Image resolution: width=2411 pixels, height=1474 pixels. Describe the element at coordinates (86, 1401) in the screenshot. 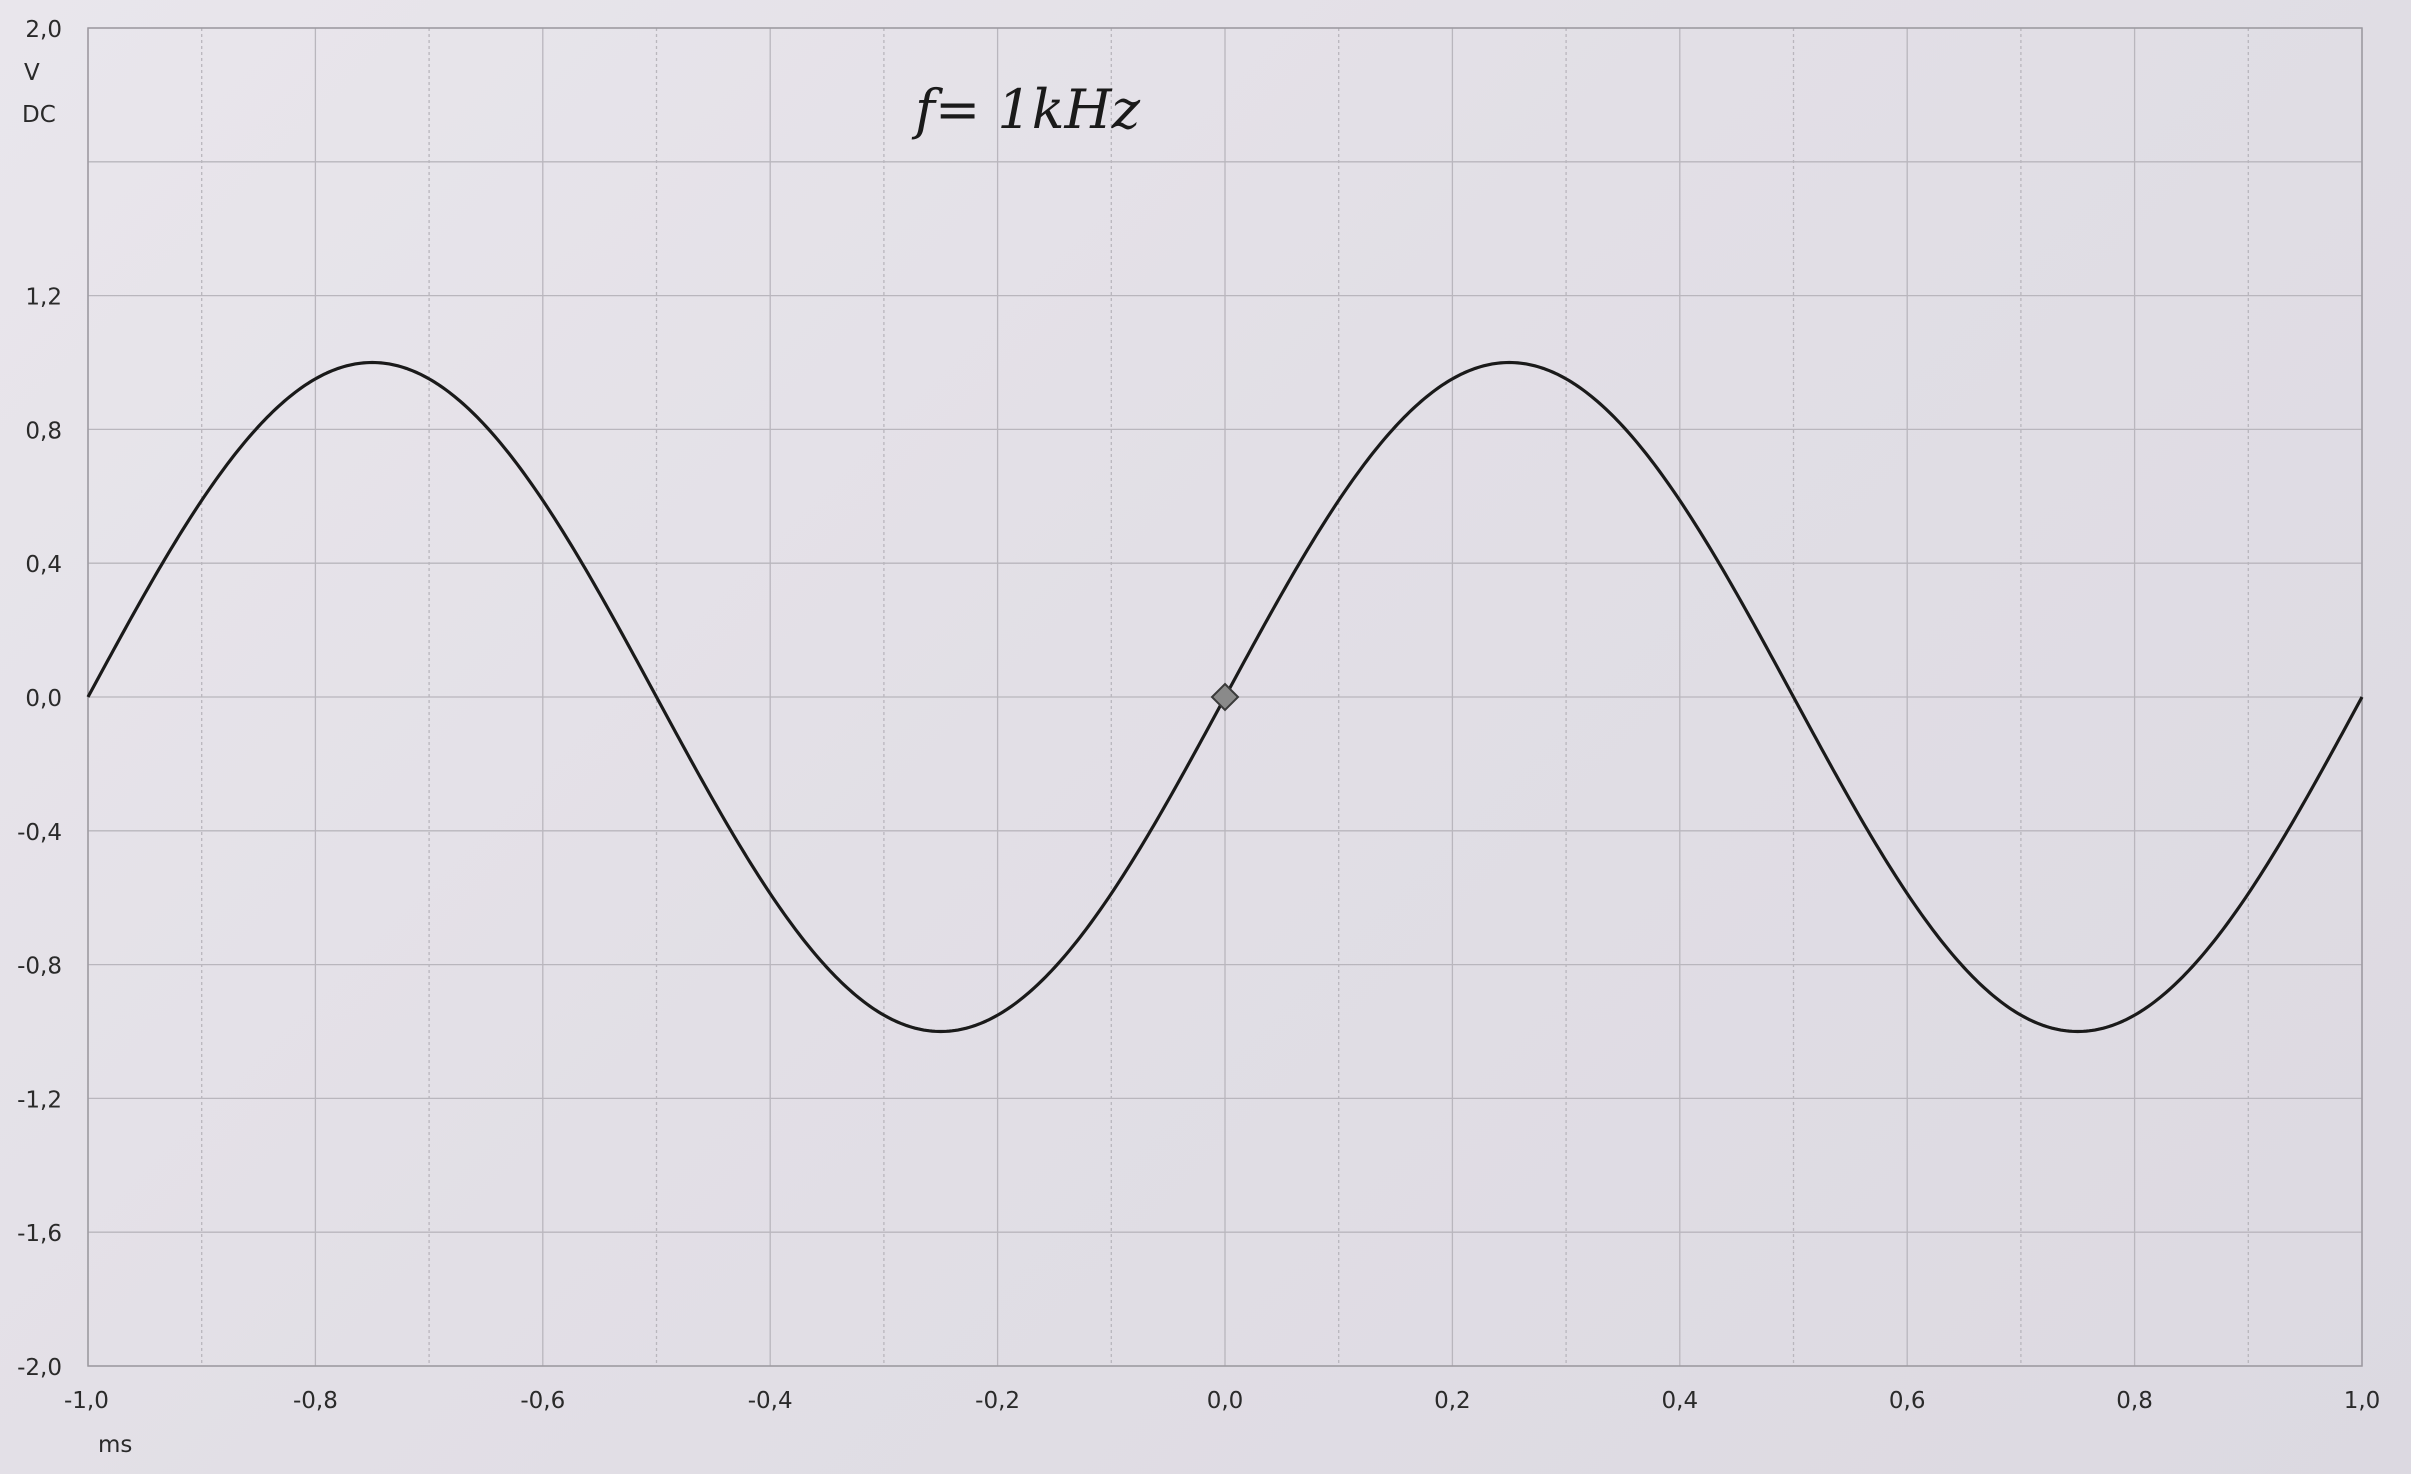

I see `x-tick-label: -1,0` at that location.